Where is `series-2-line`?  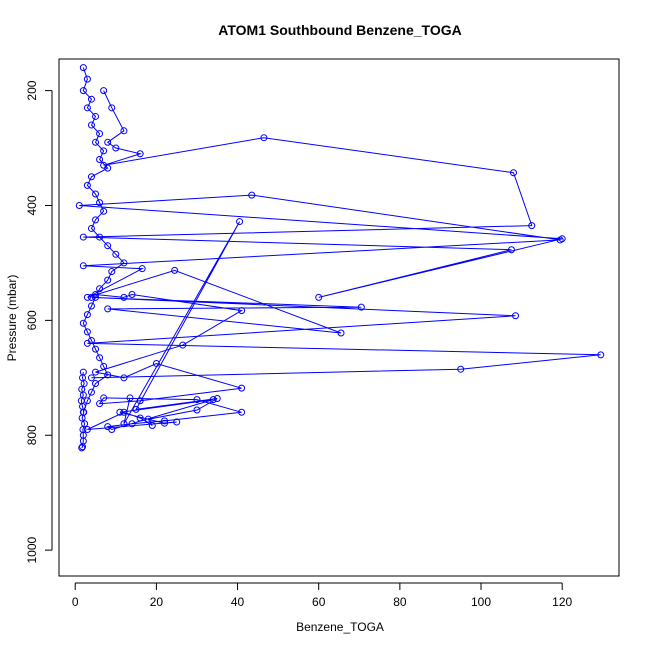 series-2-line is located at coordinates (165, 326).